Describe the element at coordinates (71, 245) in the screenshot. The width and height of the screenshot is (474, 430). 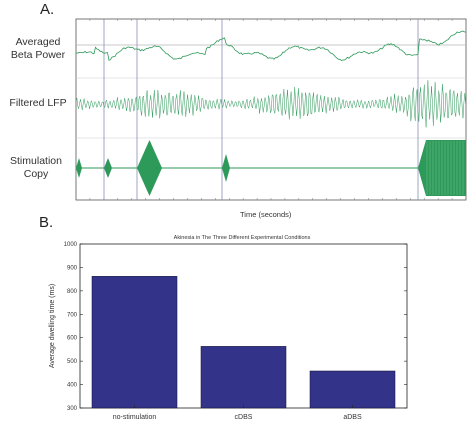
I see `y-tick-label: 1000` at that location.